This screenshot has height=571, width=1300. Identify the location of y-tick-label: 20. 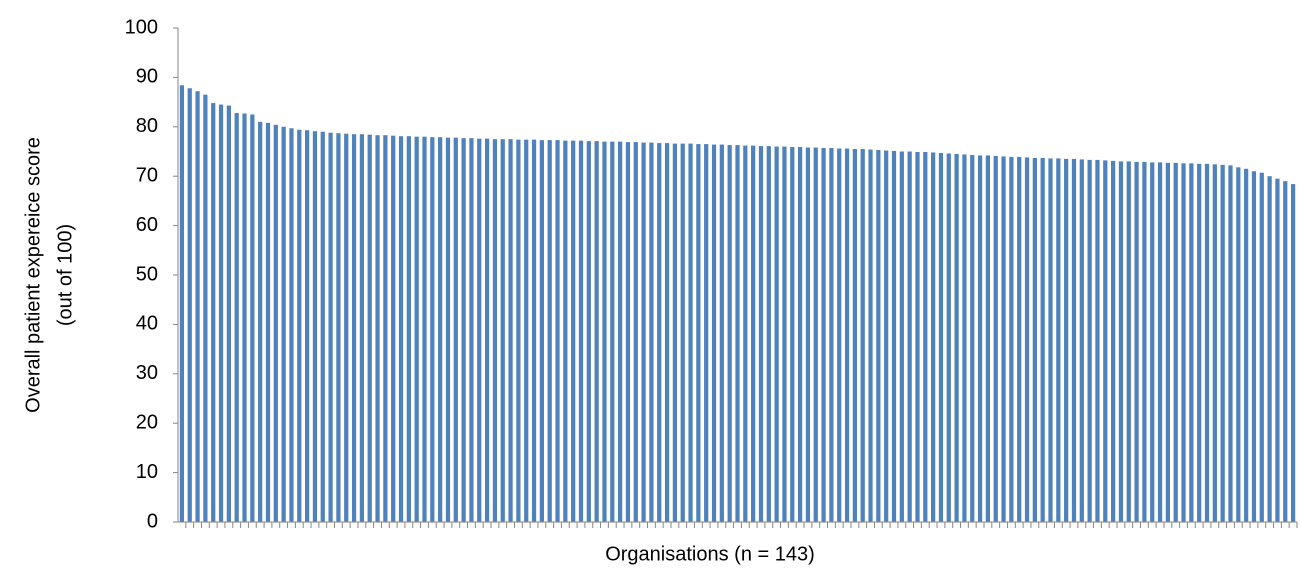
(147, 422).